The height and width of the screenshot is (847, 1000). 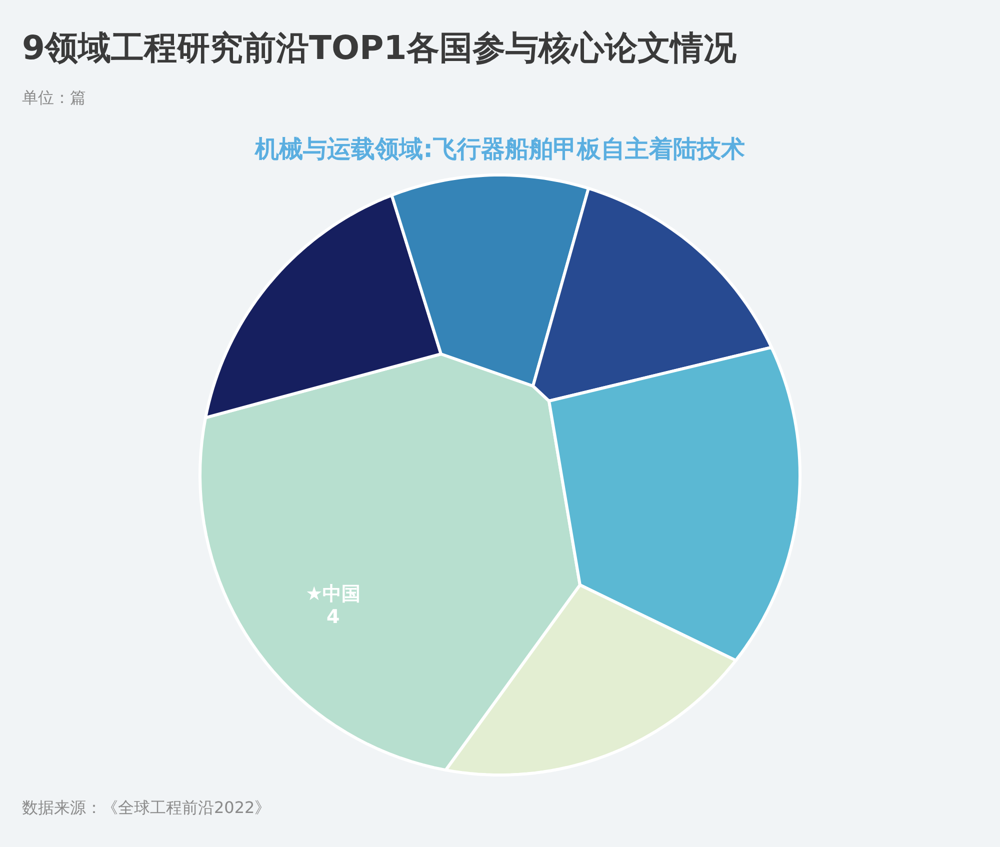 What do you see at coordinates (146, 808) in the screenshot?
I see `source-note: 数据来源：《全球工程前沿2022》` at bounding box center [146, 808].